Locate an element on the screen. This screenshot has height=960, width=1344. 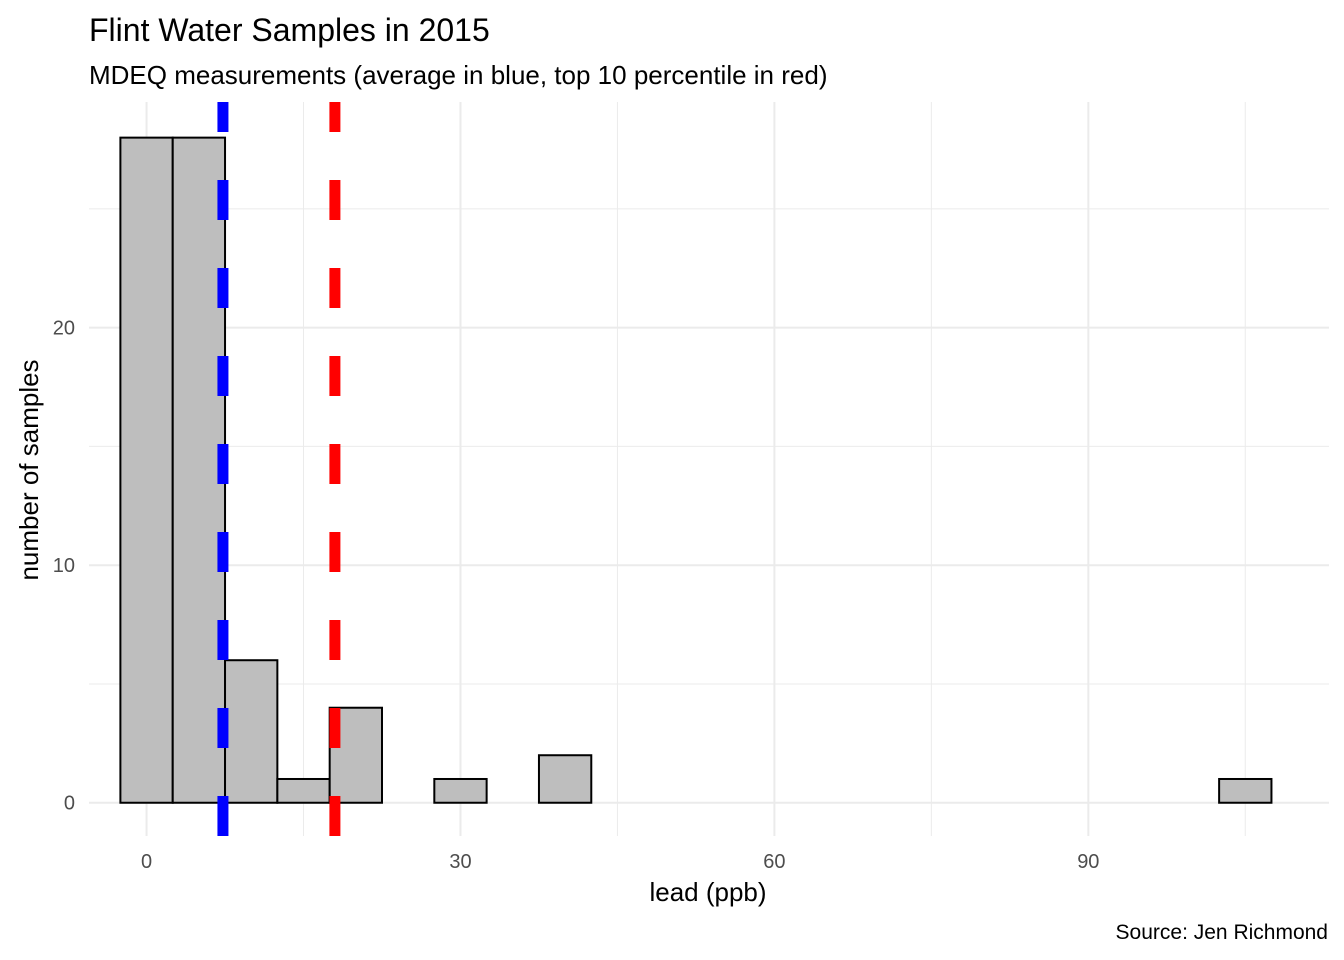
reference-lines is located at coordinates (279, 469).